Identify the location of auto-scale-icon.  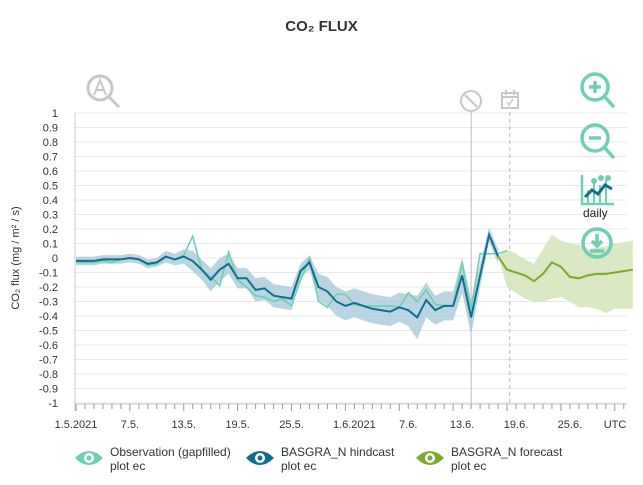
(103, 91).